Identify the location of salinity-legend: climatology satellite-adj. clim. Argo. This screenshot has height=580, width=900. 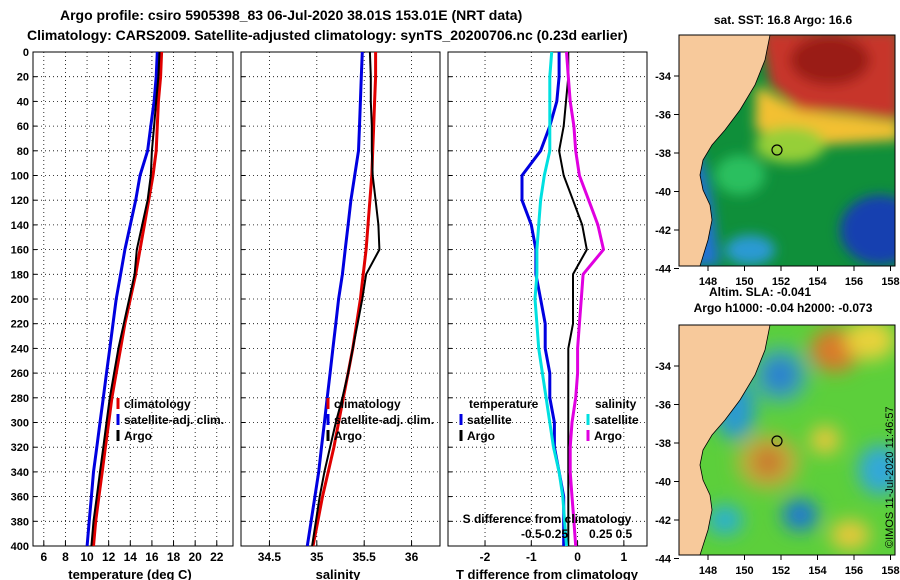
(380, 420).